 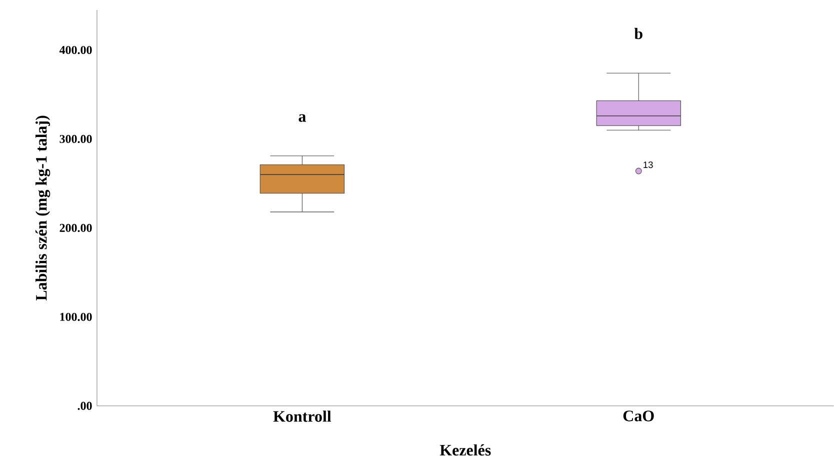 I want to click on x-tick-label: CaO, so click(x=638, y=416).